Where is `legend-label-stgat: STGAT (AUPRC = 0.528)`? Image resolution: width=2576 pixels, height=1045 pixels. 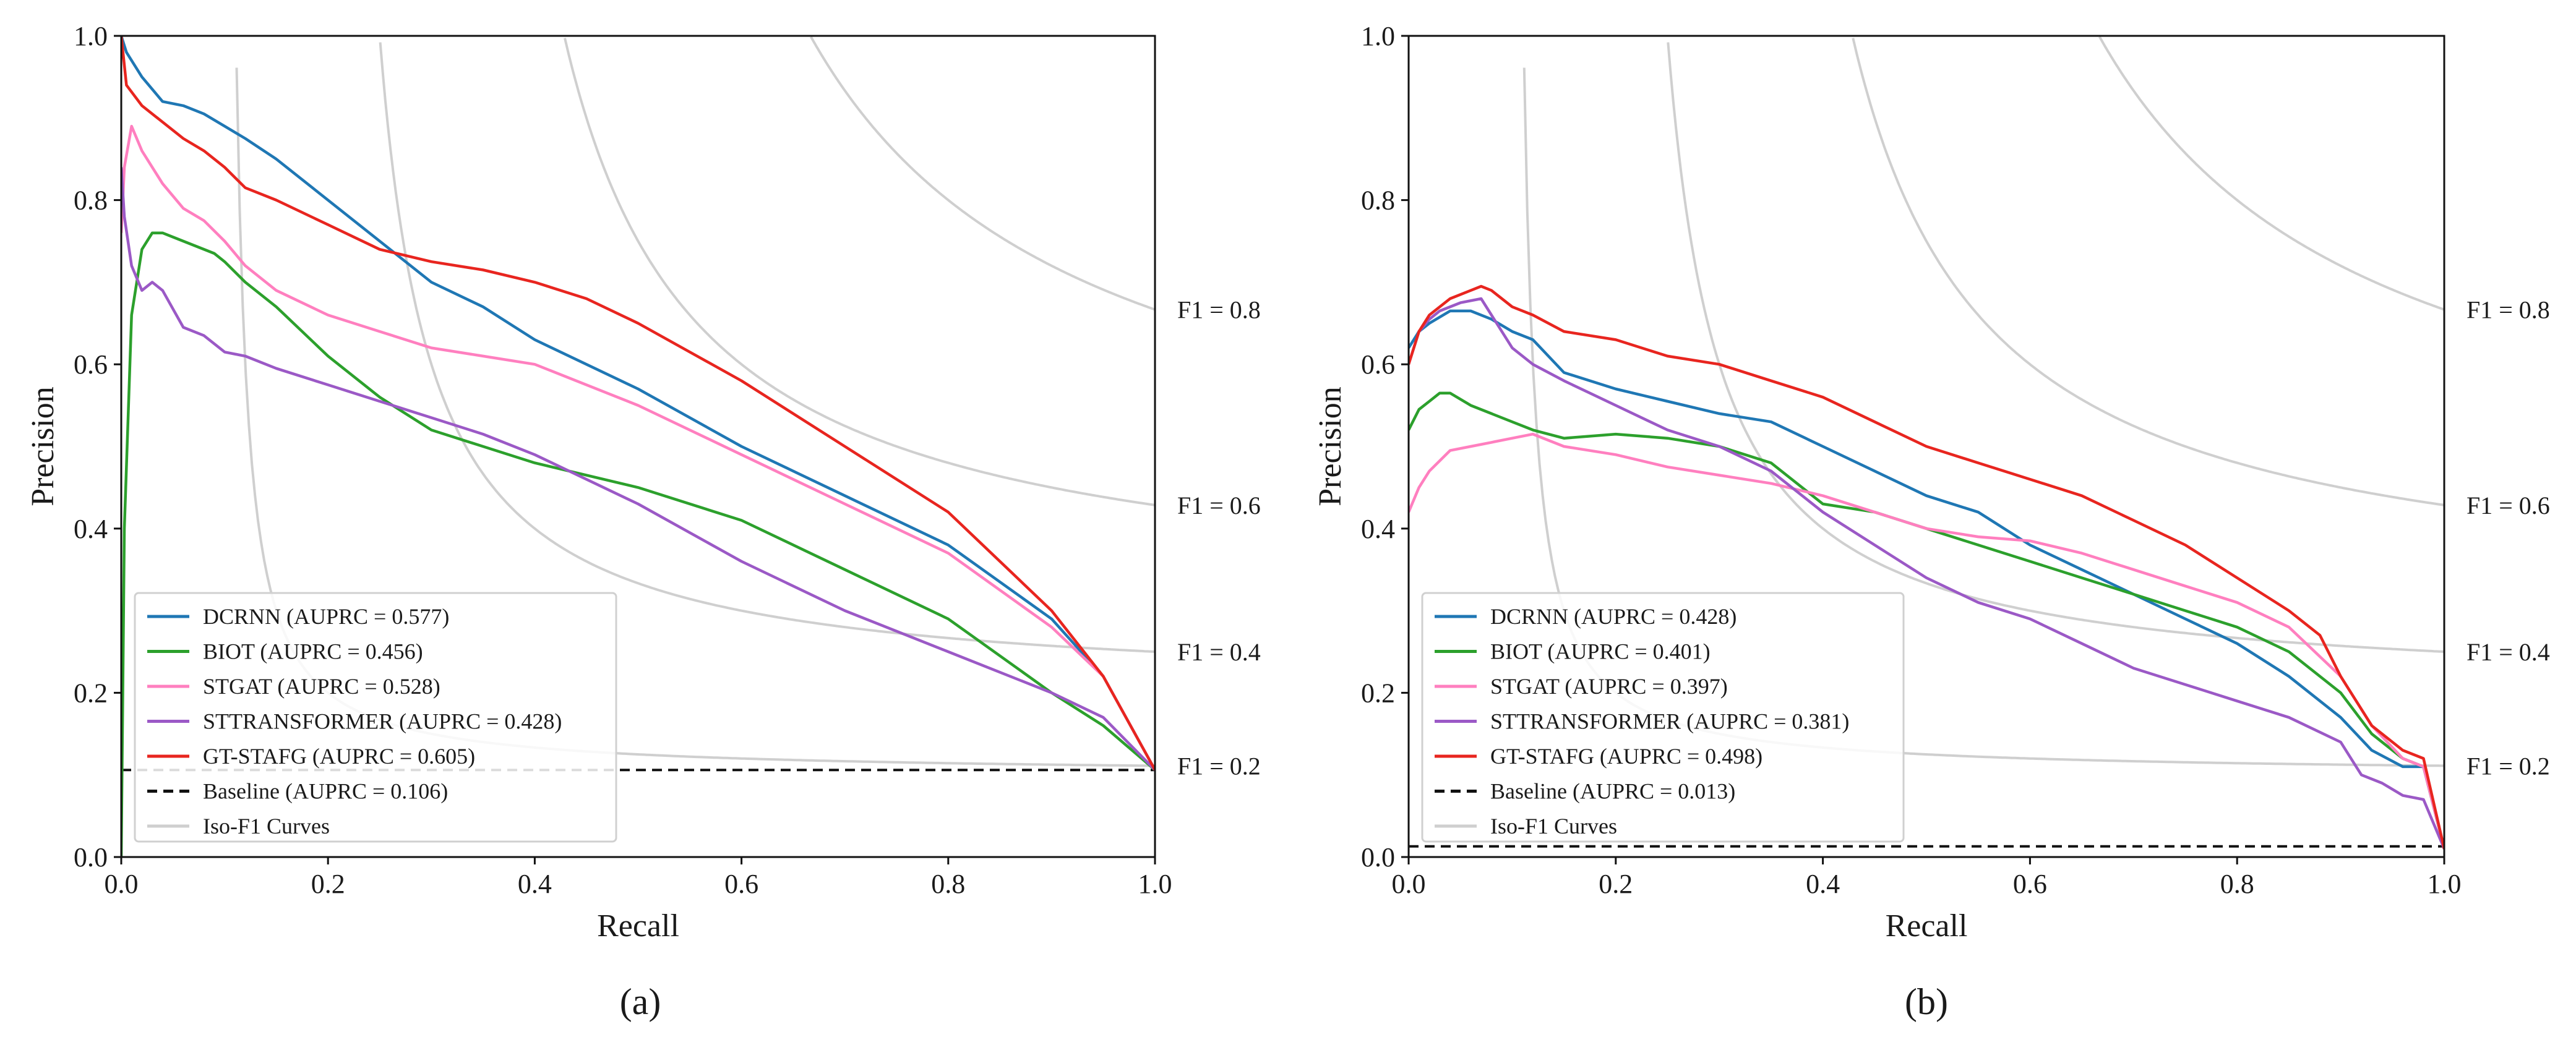
legend-label-stgat: STGAT (AUPRC = 0.528) is located at coordinates (321, 687).